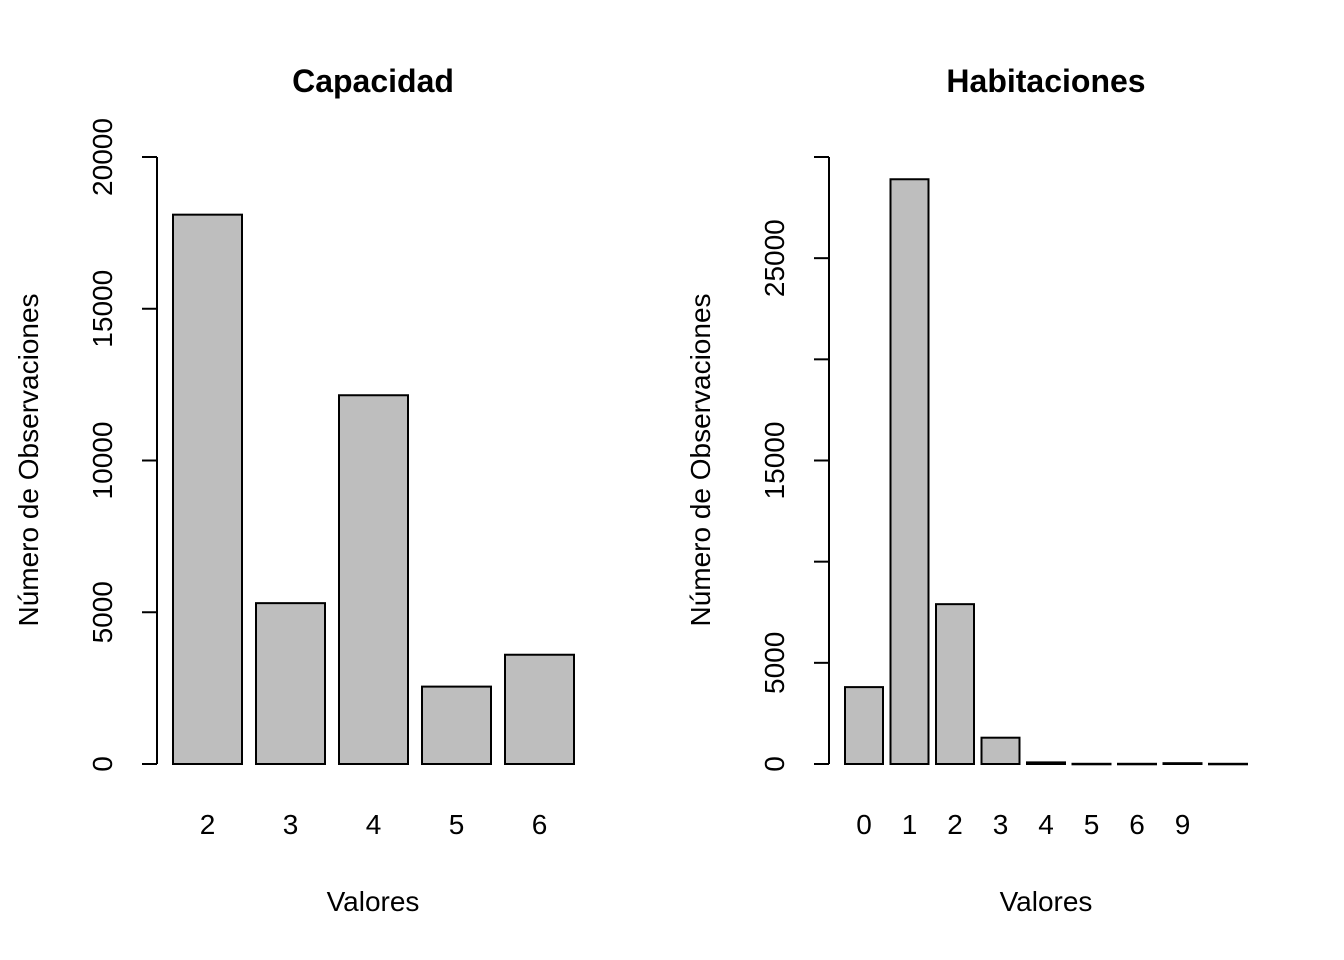 The image size is (1344, 960). I want to click on chart-title: Capacidad, so click(373, 81).